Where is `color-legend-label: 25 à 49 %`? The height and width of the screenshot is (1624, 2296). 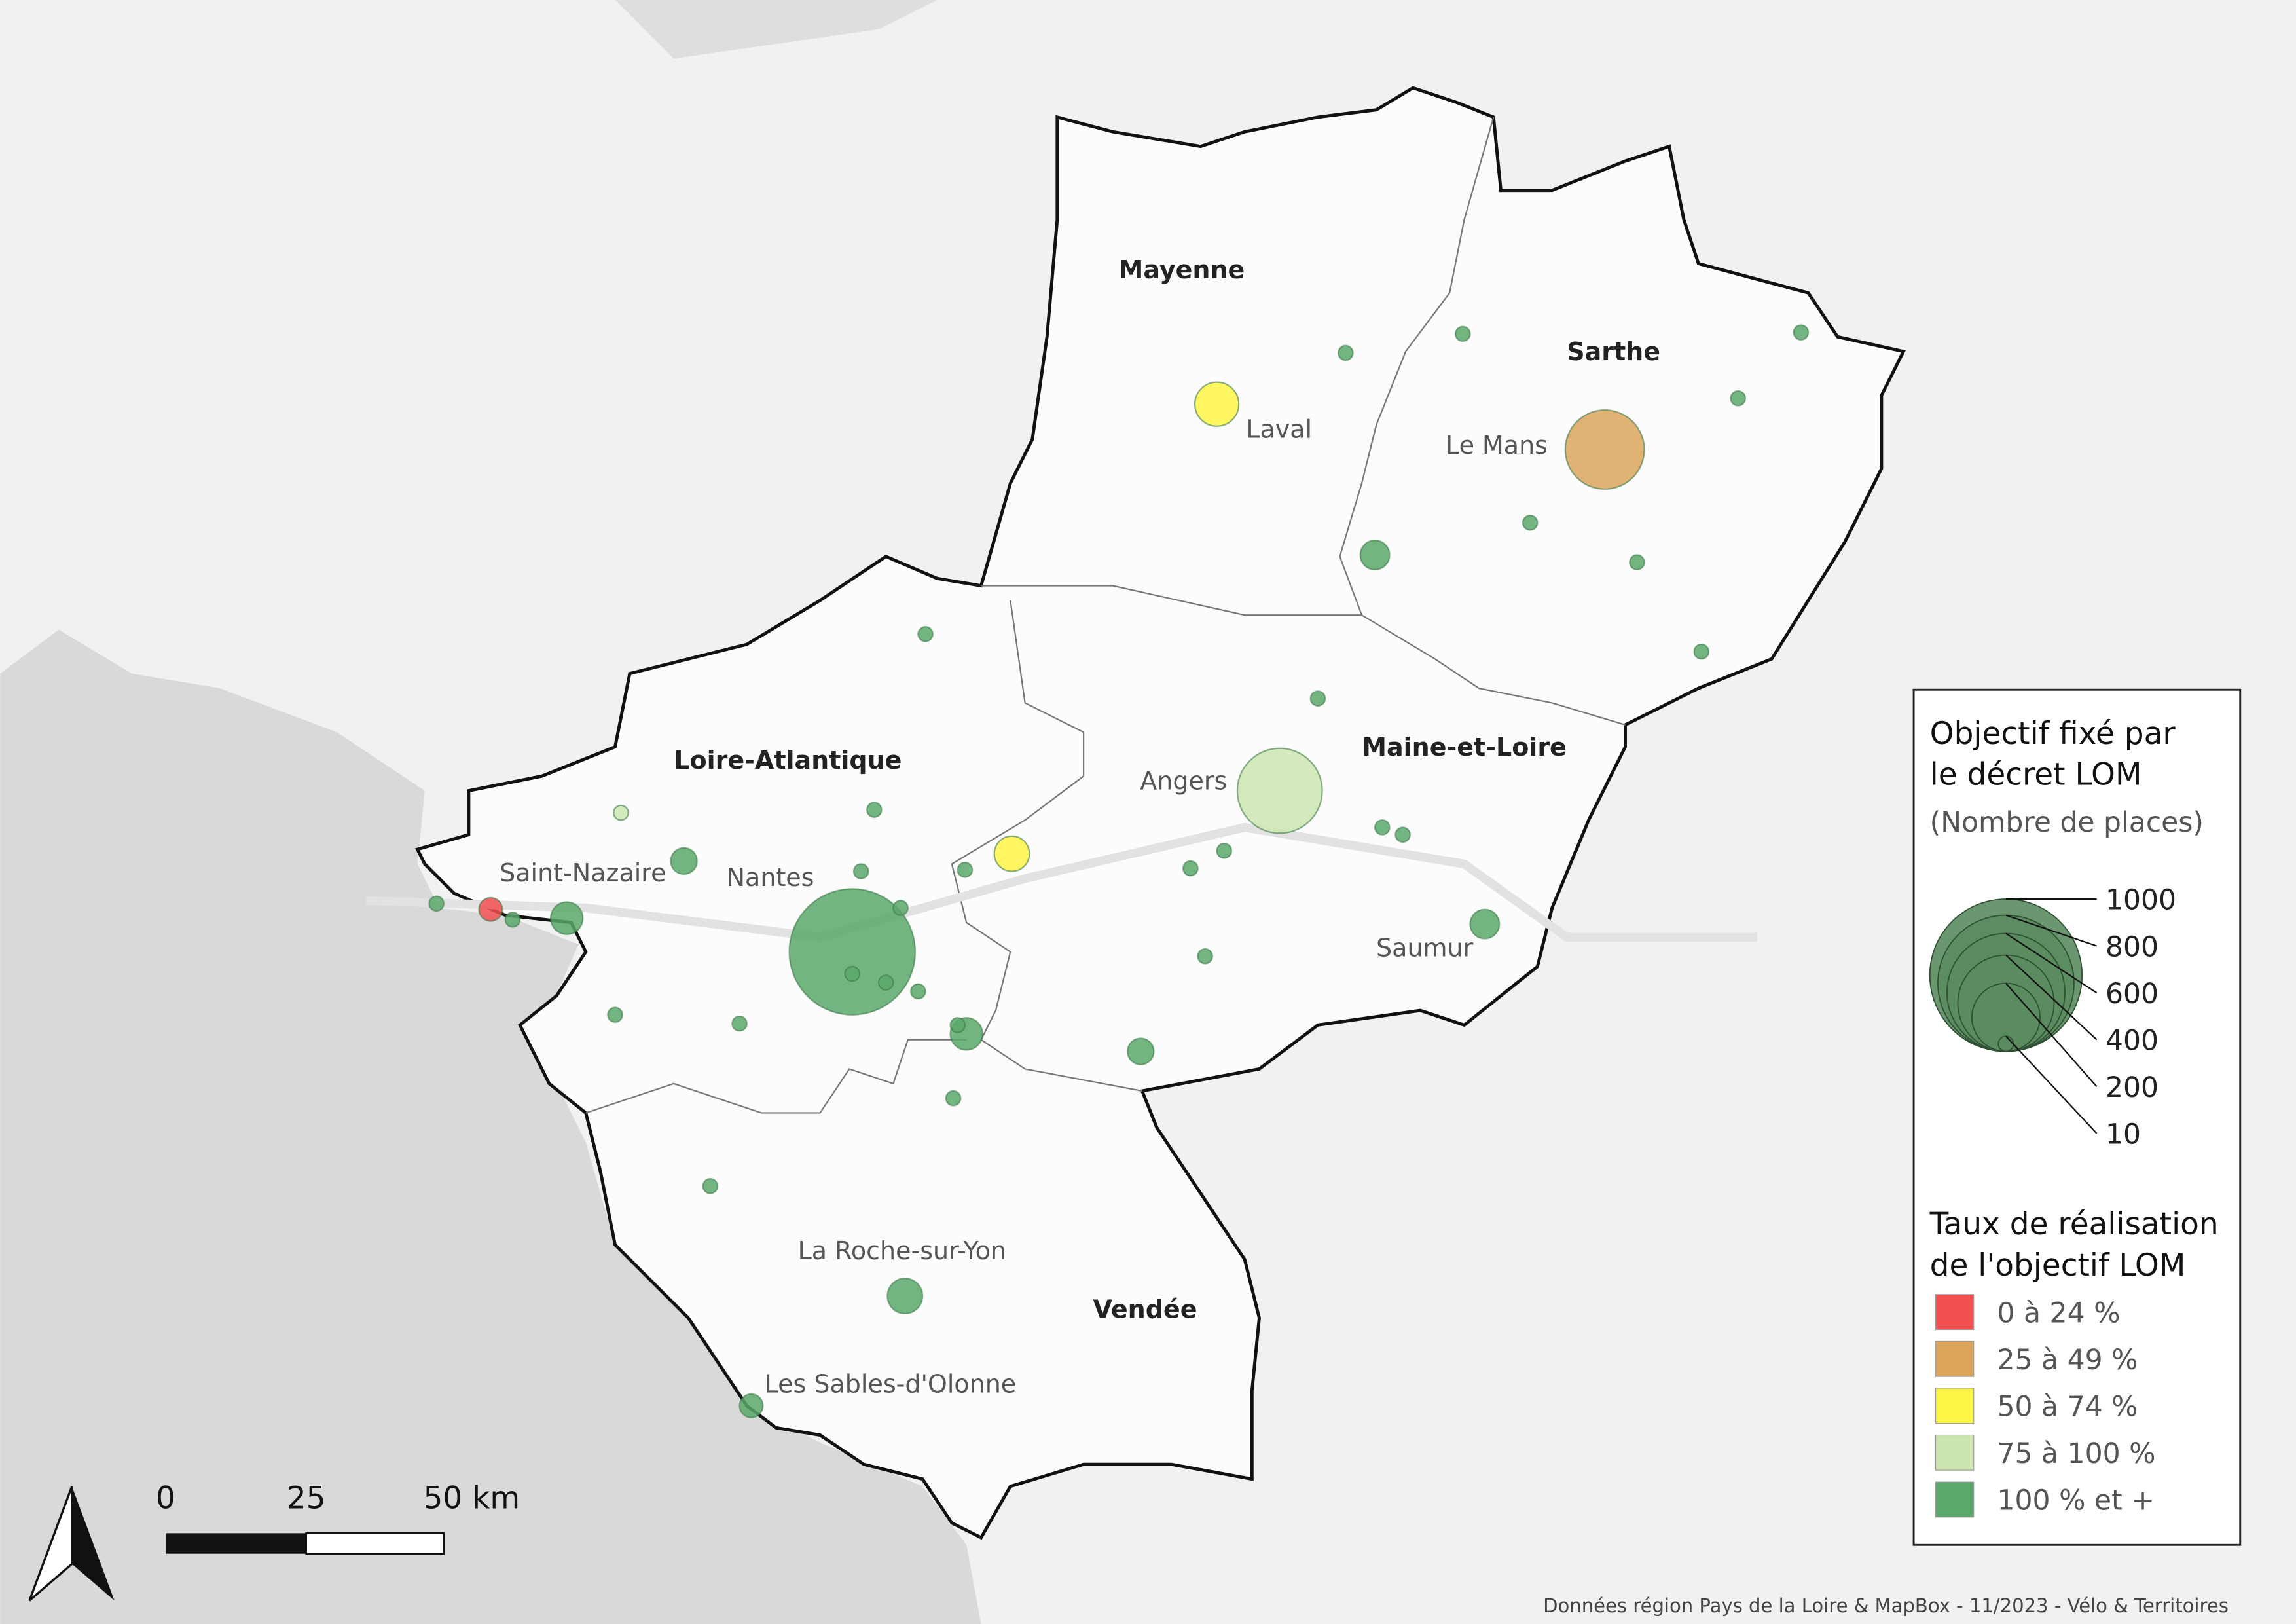 color-legend-label: 25 à 49 % is located at coordinates (2067, 1360).